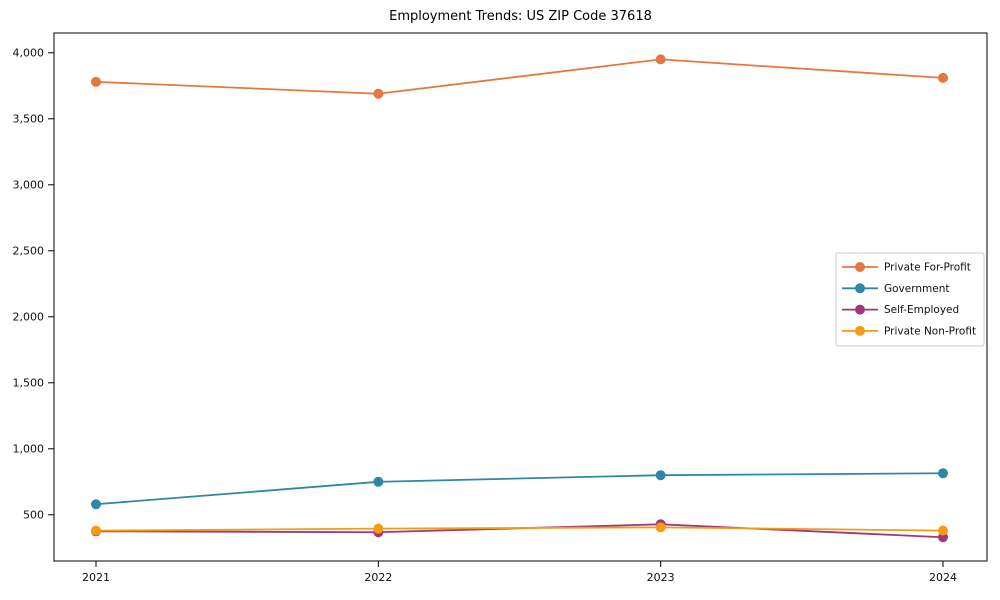  Describe the element at coordinates (29, 118) in the screenshot. I see `y-tick-label: 3,500` at that location.